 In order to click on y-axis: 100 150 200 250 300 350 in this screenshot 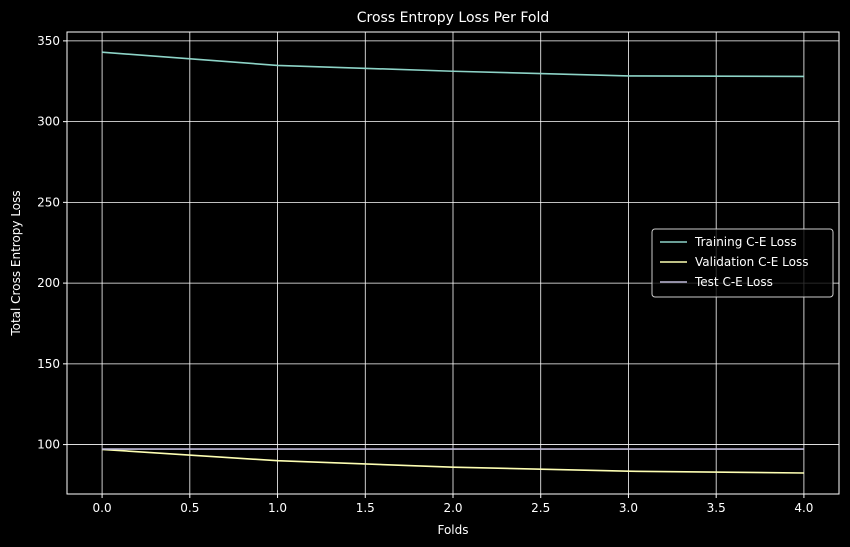, I will do `click(52, 243)`.